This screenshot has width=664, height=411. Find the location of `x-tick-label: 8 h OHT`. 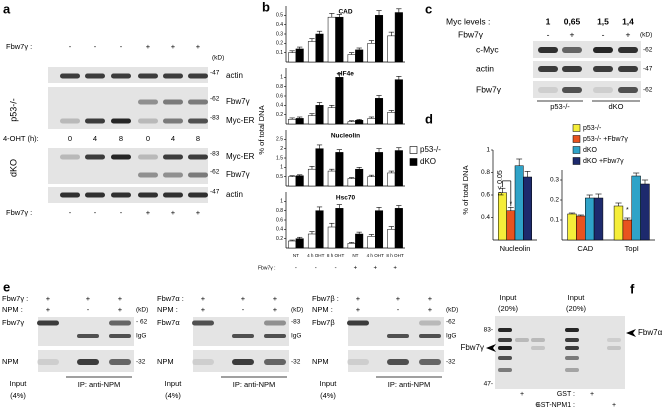

x-tick-label: 8 h OHT is located at coordinates (336, 255).